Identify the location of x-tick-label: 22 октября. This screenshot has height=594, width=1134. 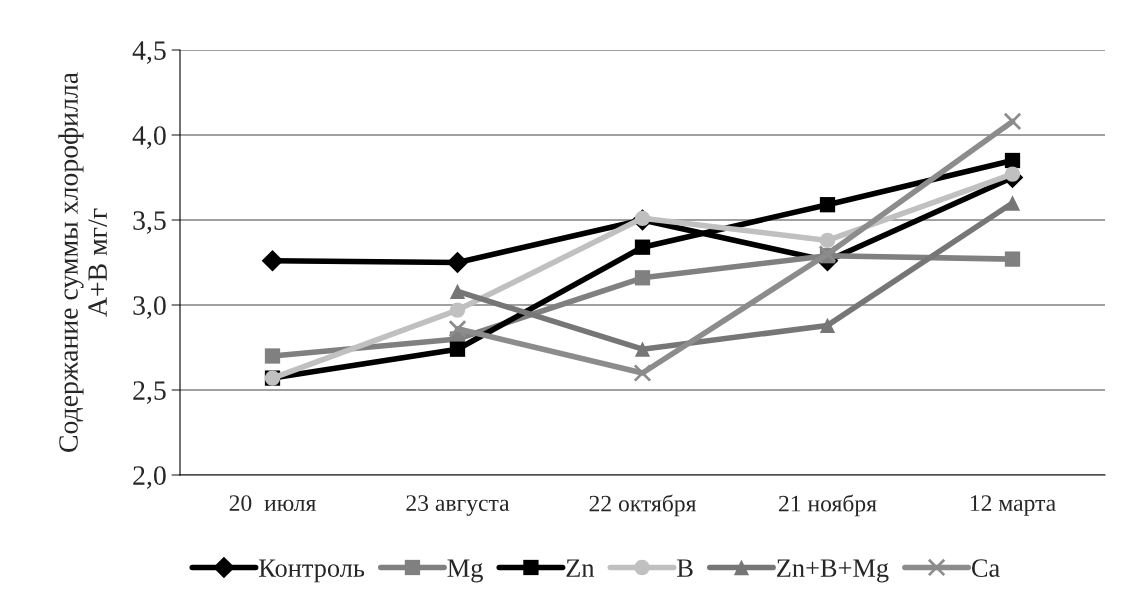
(643, 505).